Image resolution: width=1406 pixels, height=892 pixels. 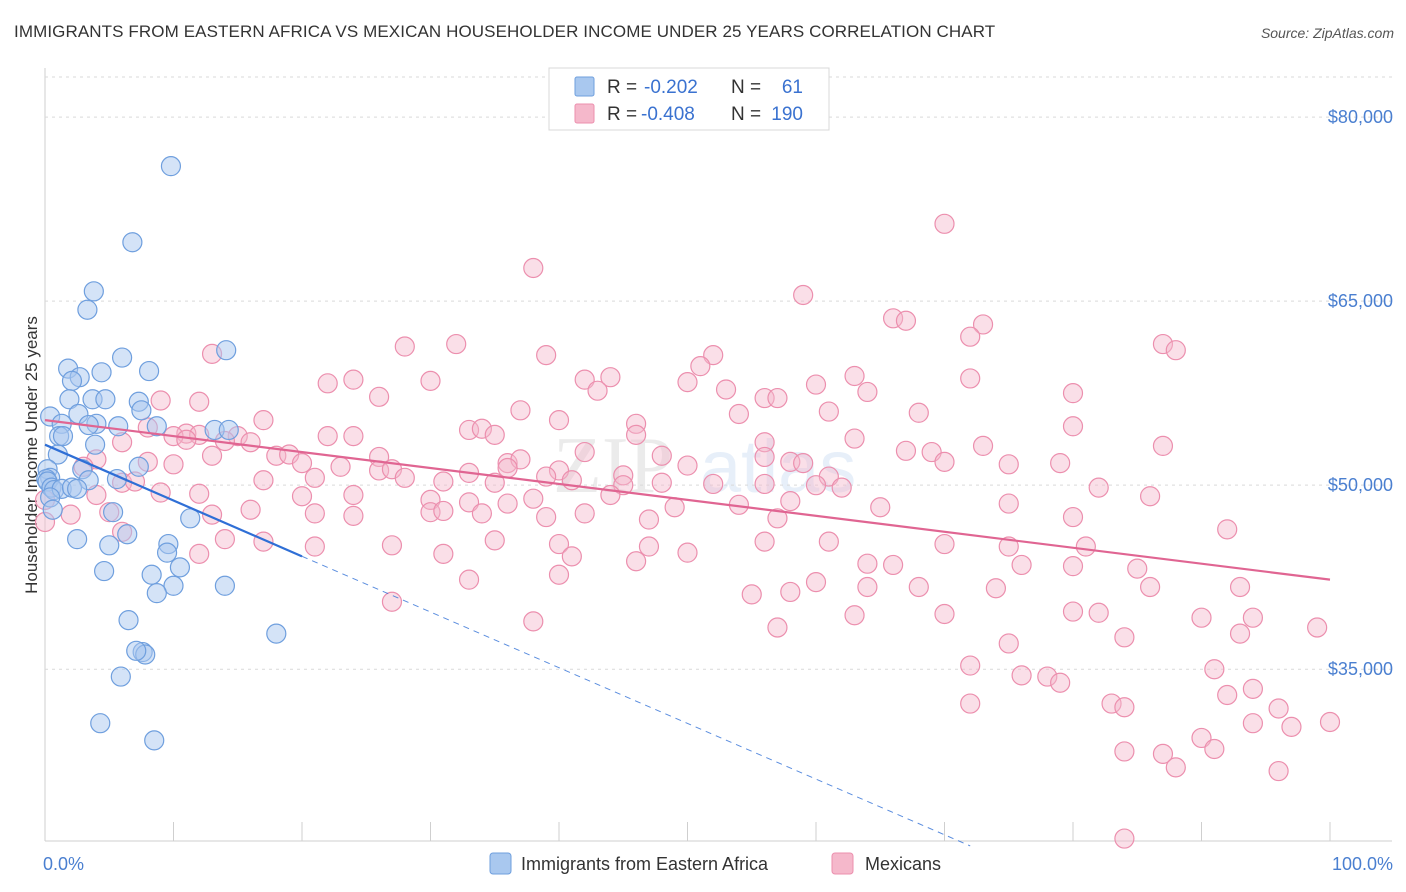 I want to click on x-ticks, so click(x=687, y=831).